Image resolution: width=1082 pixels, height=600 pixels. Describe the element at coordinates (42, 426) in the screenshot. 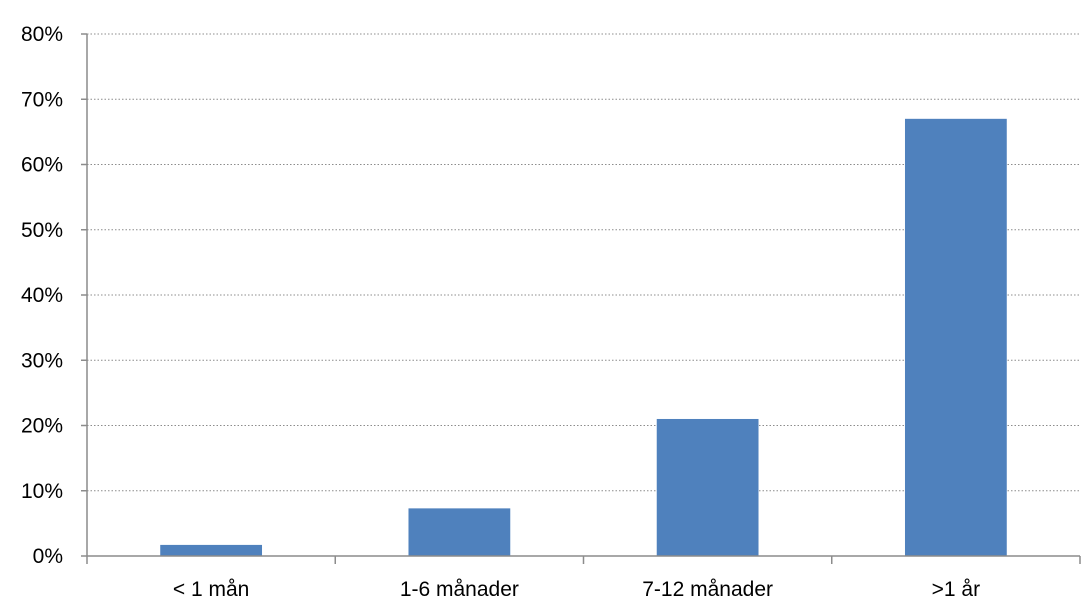

I see `y-tick-label: 20%` at that location.